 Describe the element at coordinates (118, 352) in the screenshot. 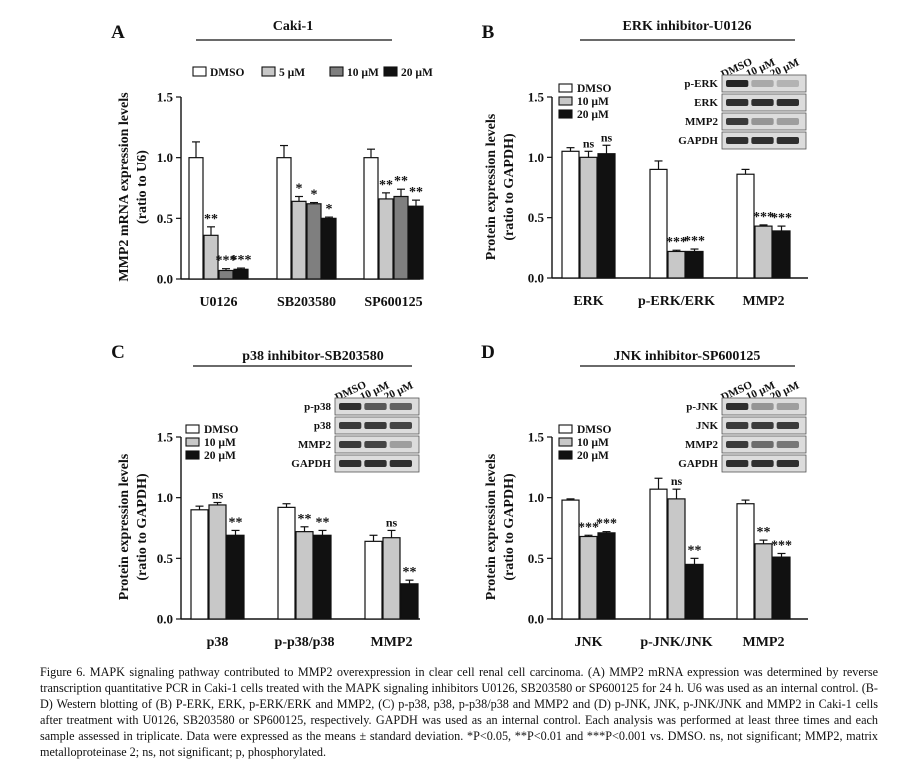

I see `panel-letter: C` at that location.